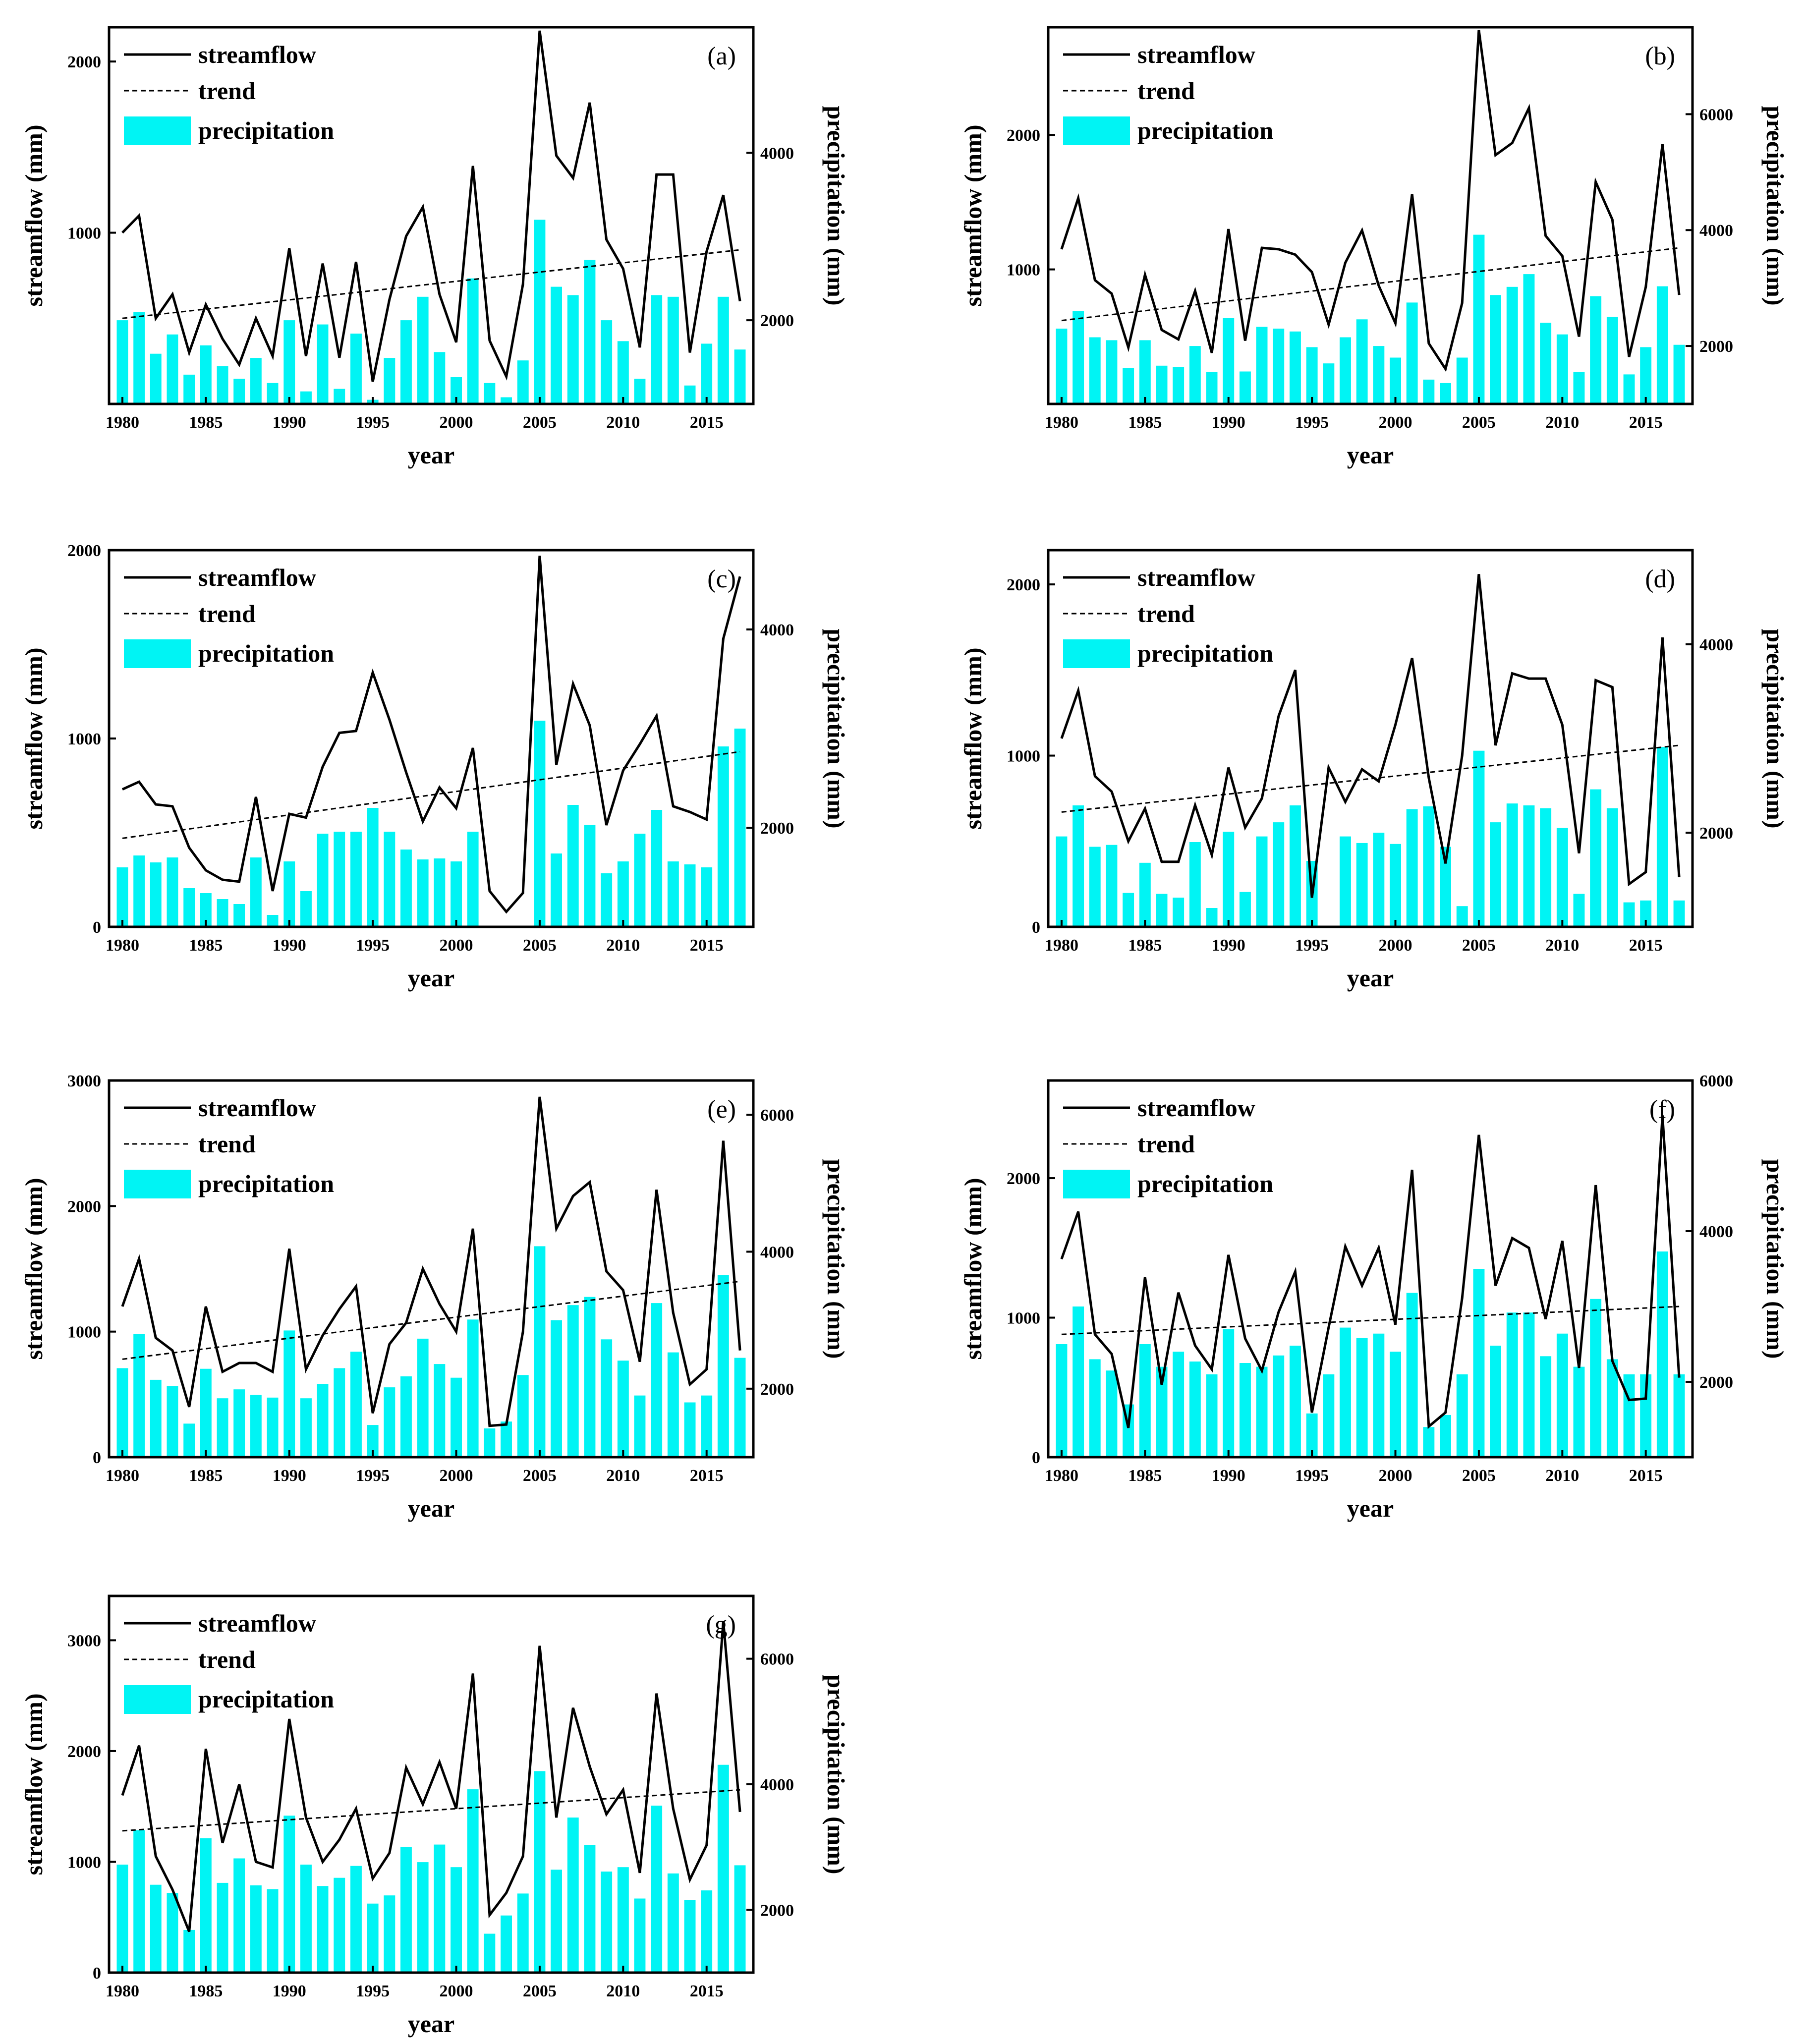  Describe the element at coordinates (1370, 736) in the screenshot. I see `streamflow-line` at that location.